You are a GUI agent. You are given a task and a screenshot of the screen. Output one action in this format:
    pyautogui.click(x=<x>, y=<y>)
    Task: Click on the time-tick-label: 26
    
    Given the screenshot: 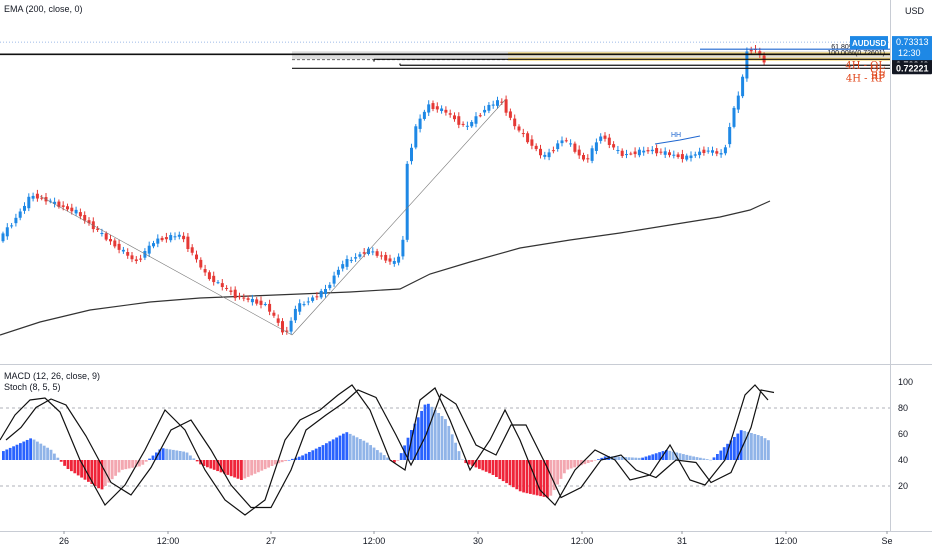 What is the action you would take?
    pyautogui.click(x=64, y=541)
    